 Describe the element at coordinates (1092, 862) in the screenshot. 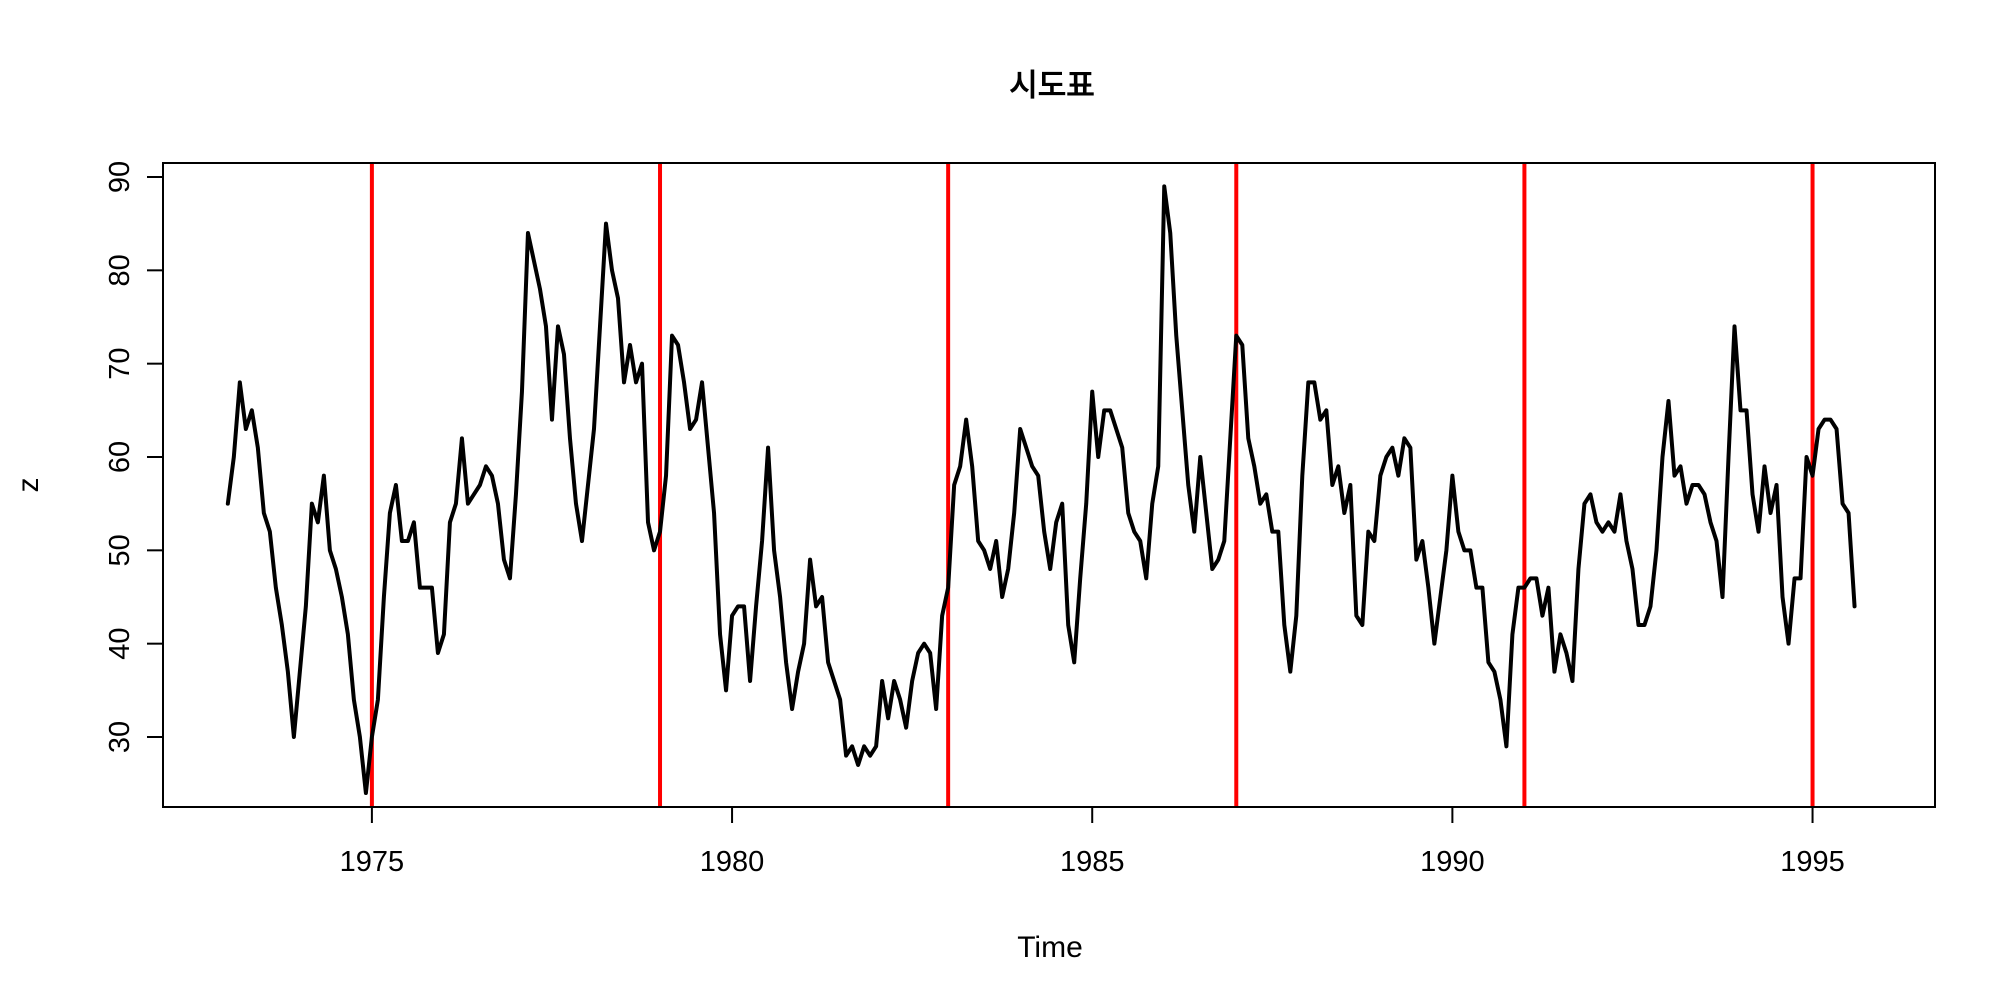

I see `x-tick-label: 1985` at that location.